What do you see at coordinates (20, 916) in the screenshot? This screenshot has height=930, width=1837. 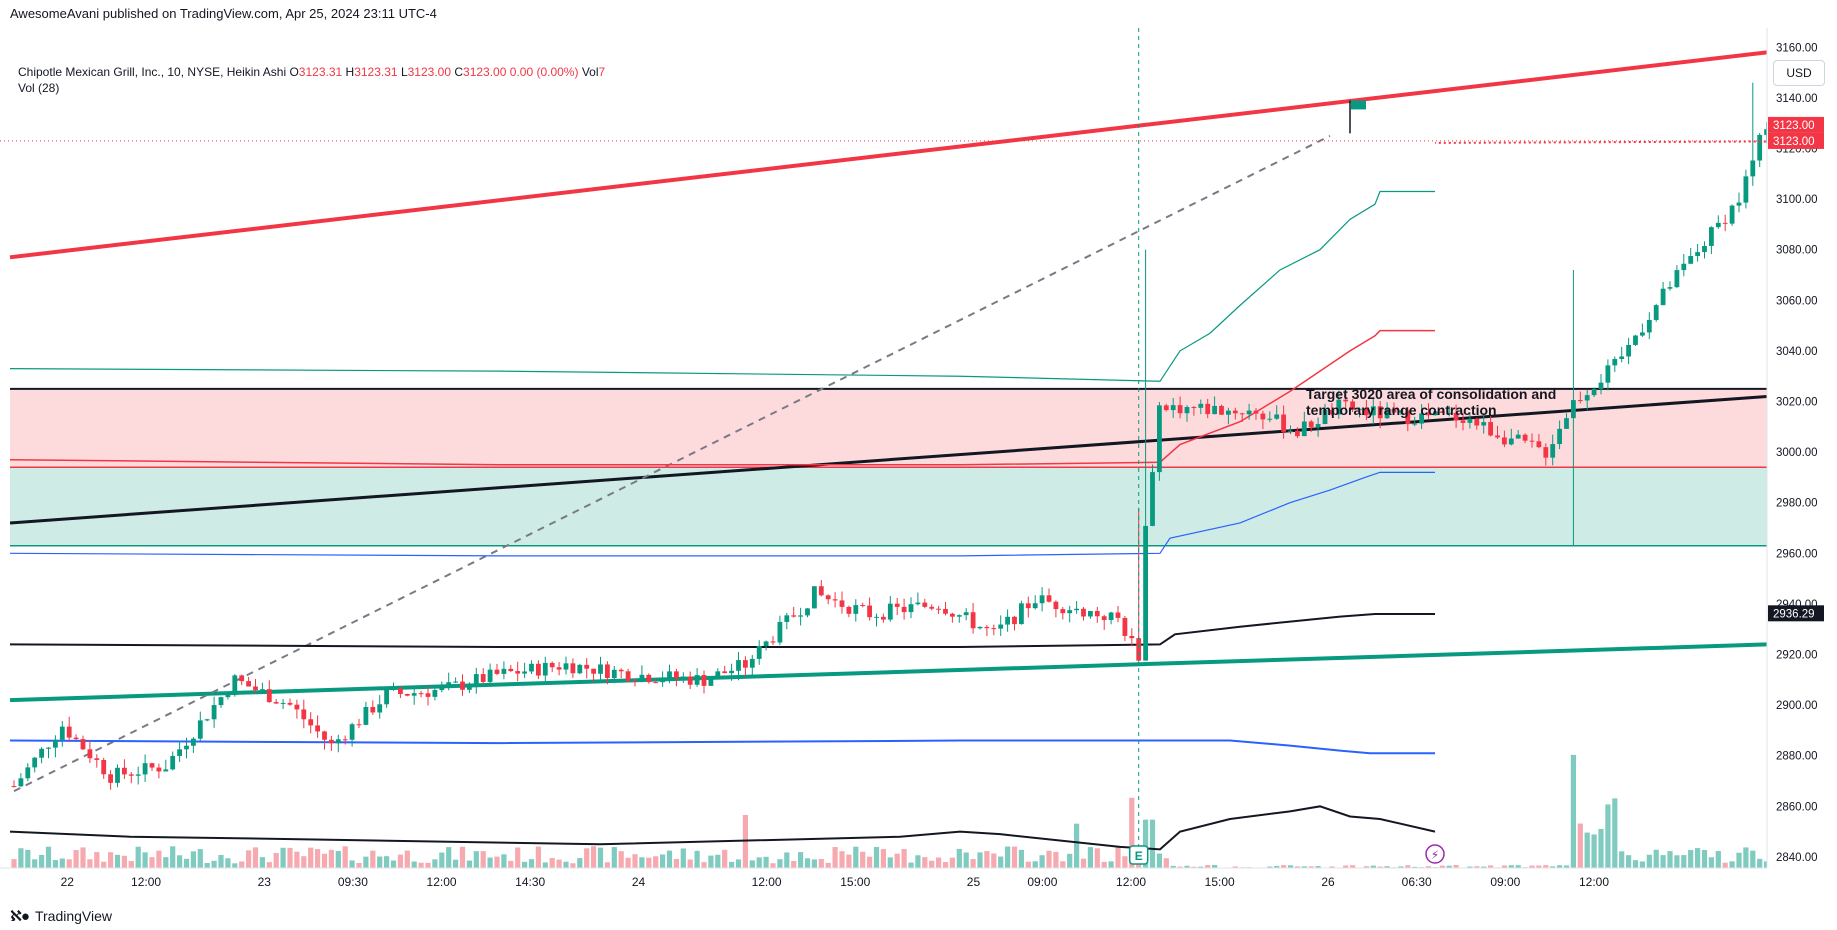 I see `tradingview-logo-icon: ℵ●` at bounding box center [20, 916].